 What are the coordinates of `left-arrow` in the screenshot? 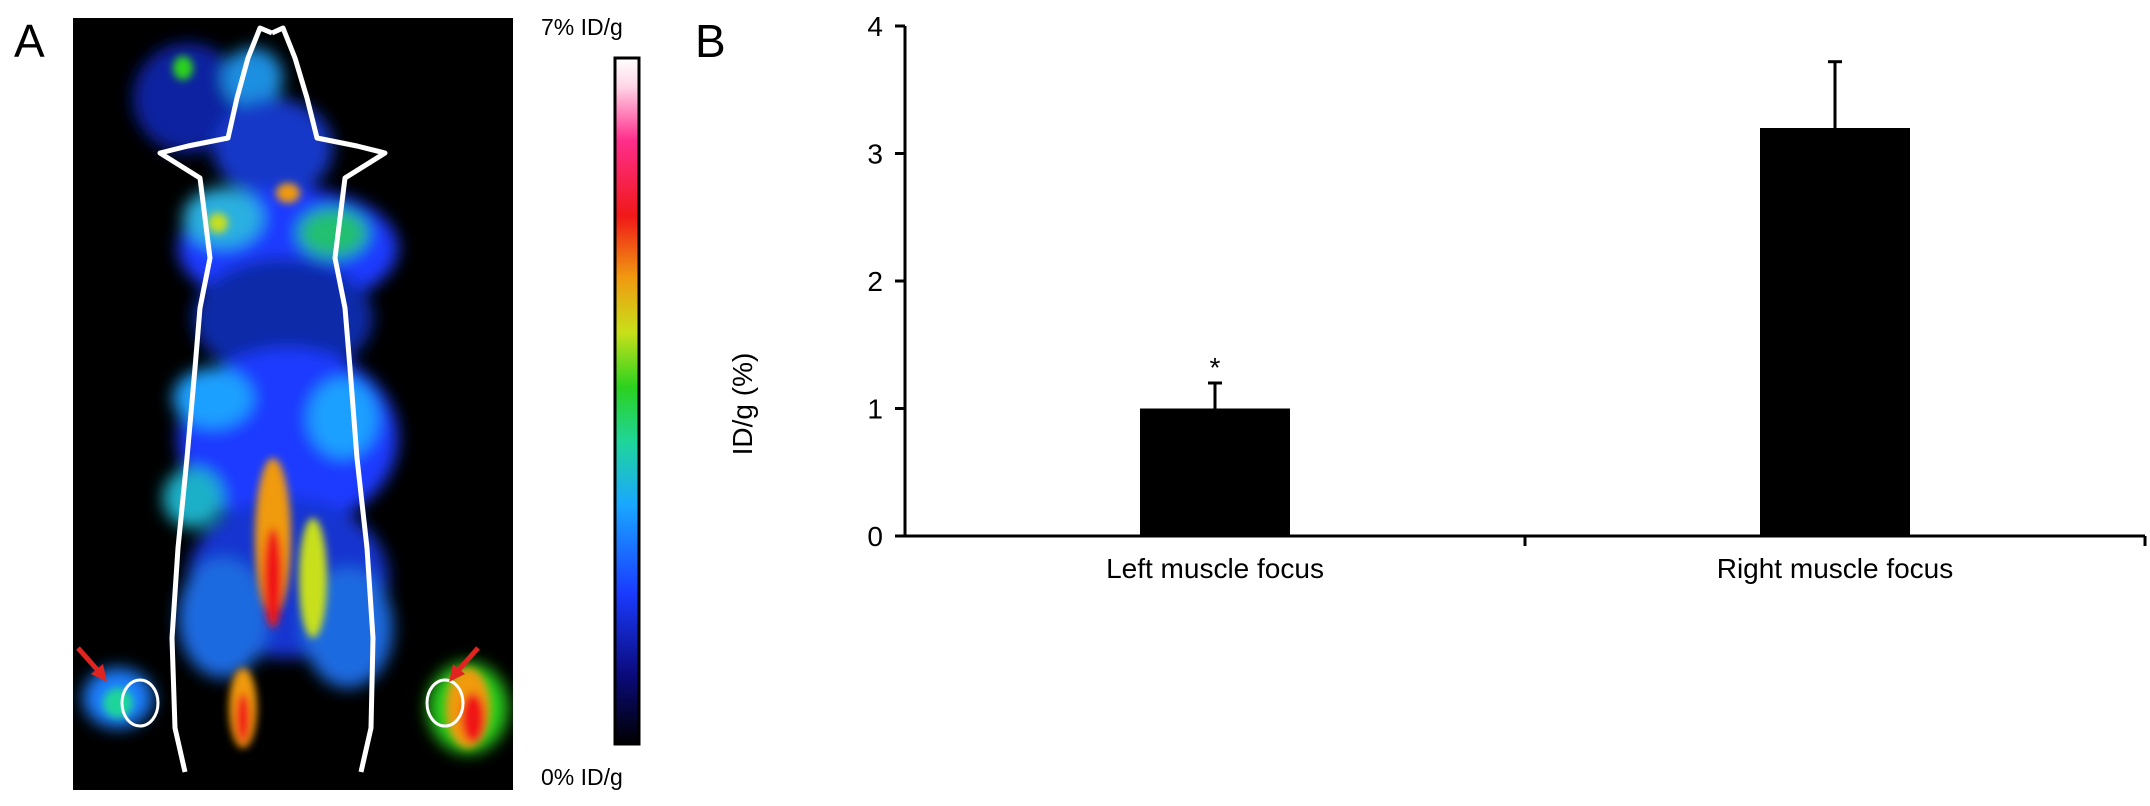 It's located at (91, 664).